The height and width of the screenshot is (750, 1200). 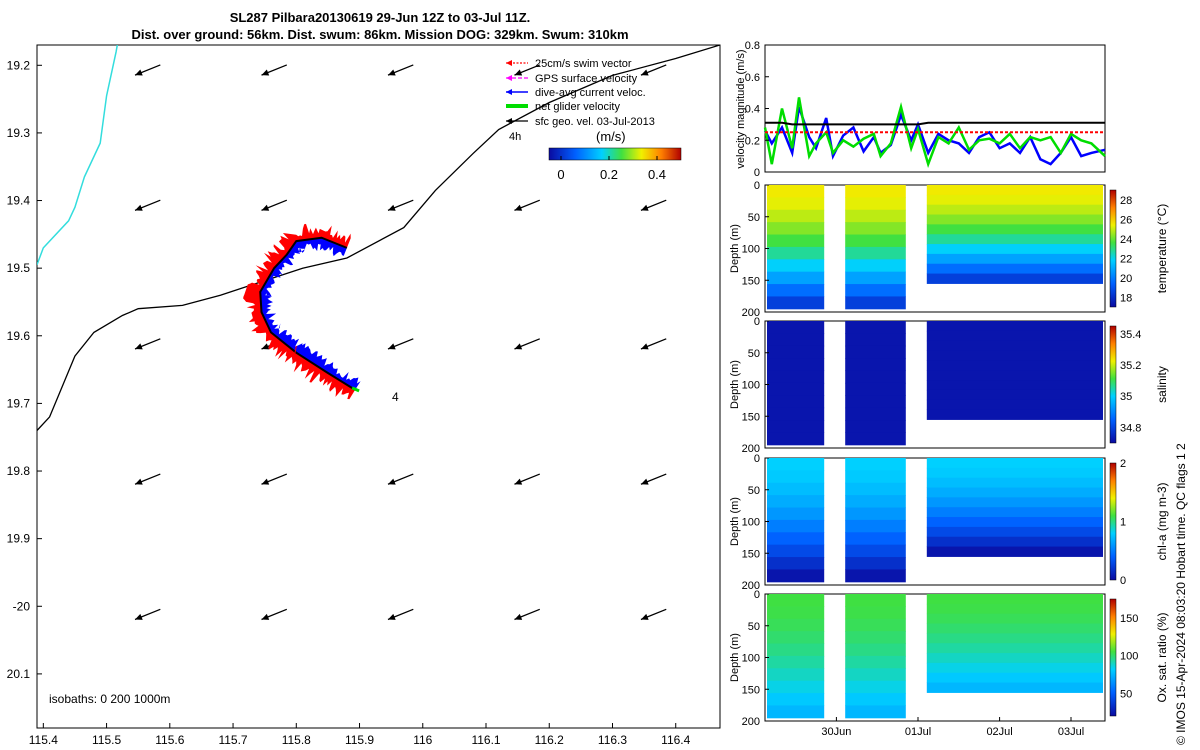 What do you see at coordinates (294, 354) in the screenshot?
I see `swim-vector-arrow` at bounding box center [294, 354].